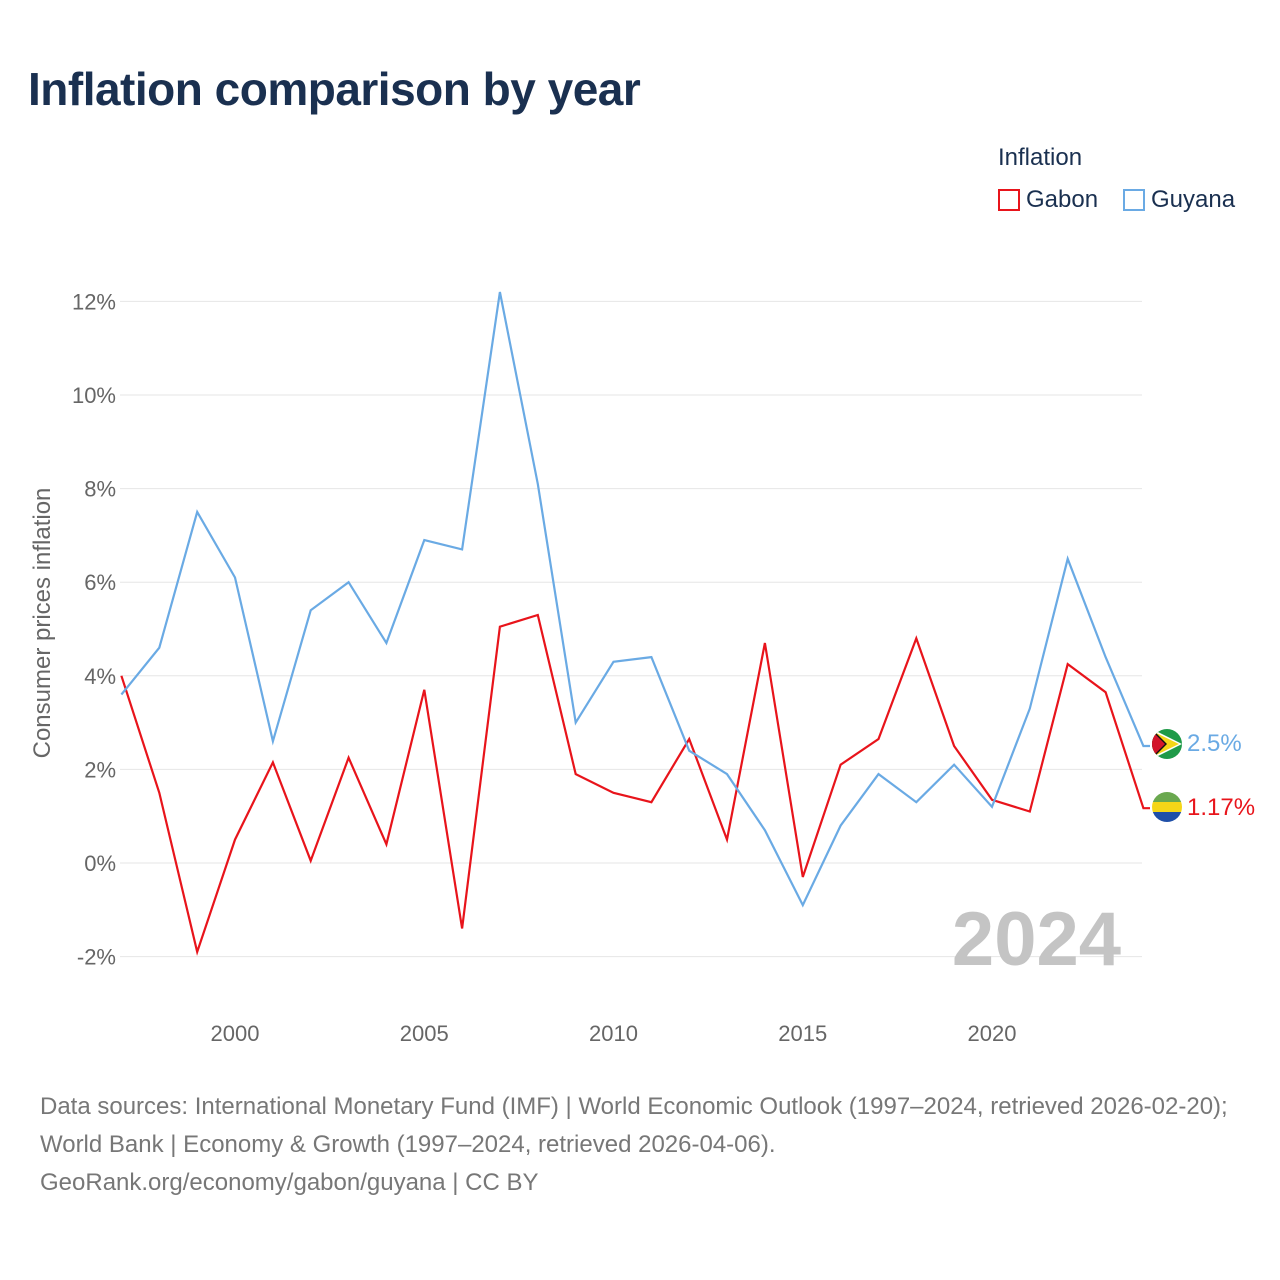 The height and width of the screenshot is (1280, 1280). I want to click on y-tick-label: 6%, so click(100, 582).